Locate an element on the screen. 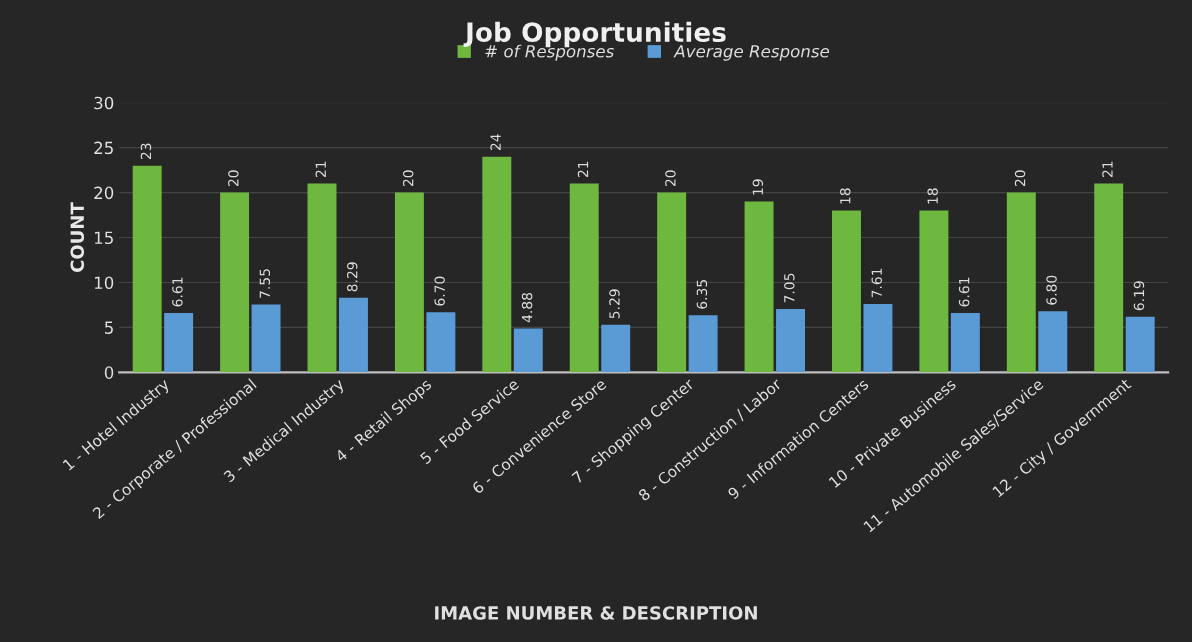 The image size is (1192, 642). data-label: 6.70 is located at coordinates (439, 291).